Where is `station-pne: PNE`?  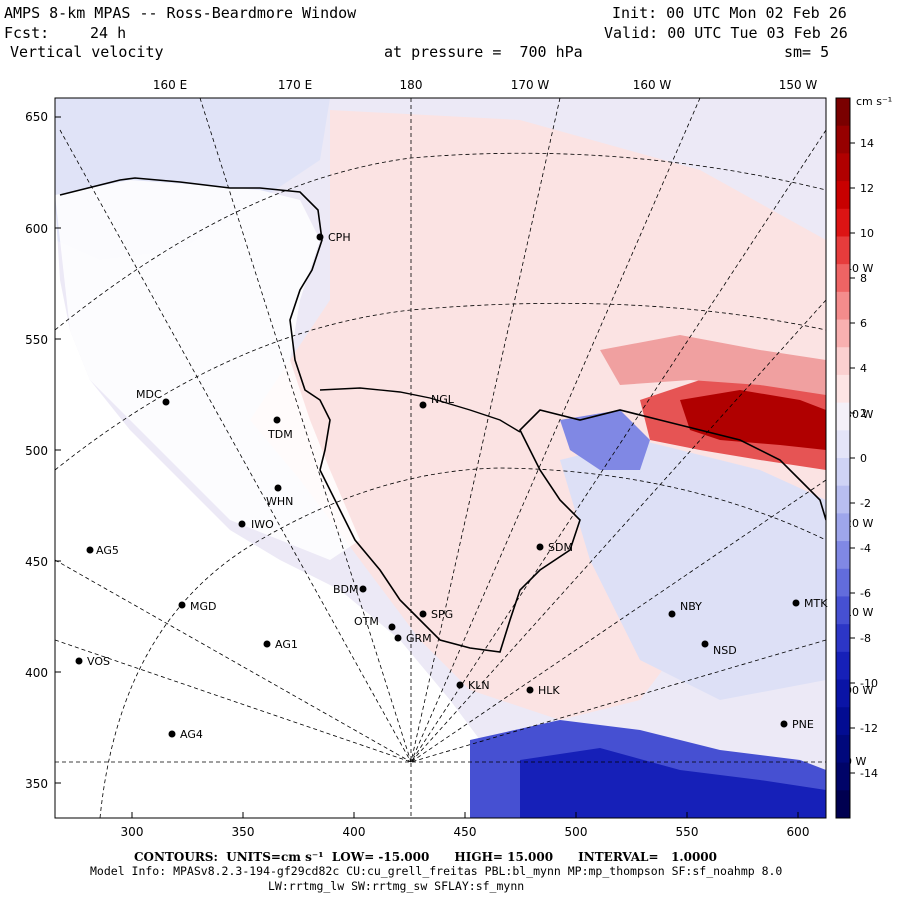 station-pne: PNE is located at coordinates (797, 724).